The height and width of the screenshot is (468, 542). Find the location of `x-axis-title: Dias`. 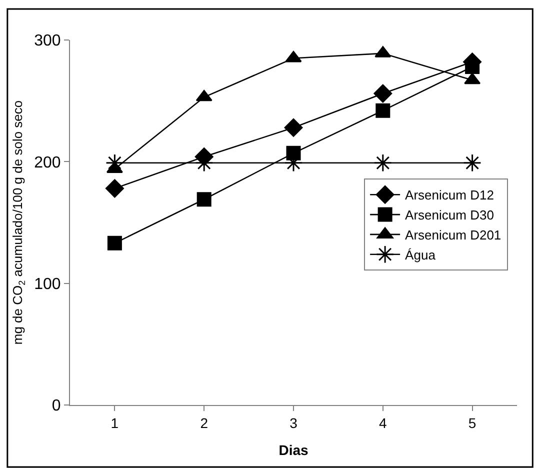

x-axis-title: Dias is located at coordinates (293, 450).